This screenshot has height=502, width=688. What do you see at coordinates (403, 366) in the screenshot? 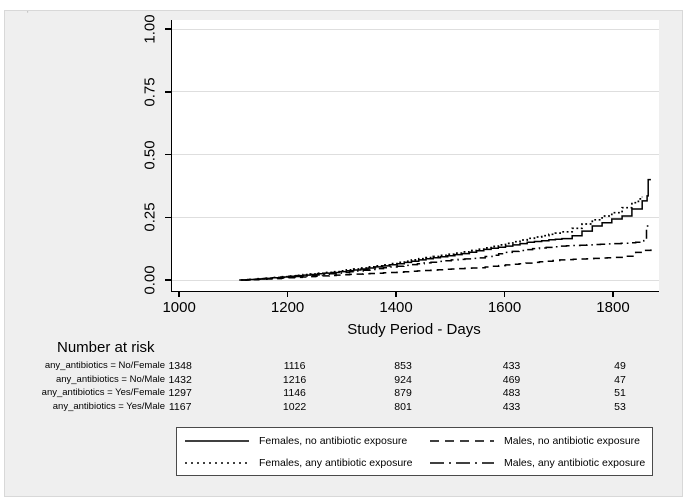
I see `risk-count: 853` at bounding box center [403, 366].